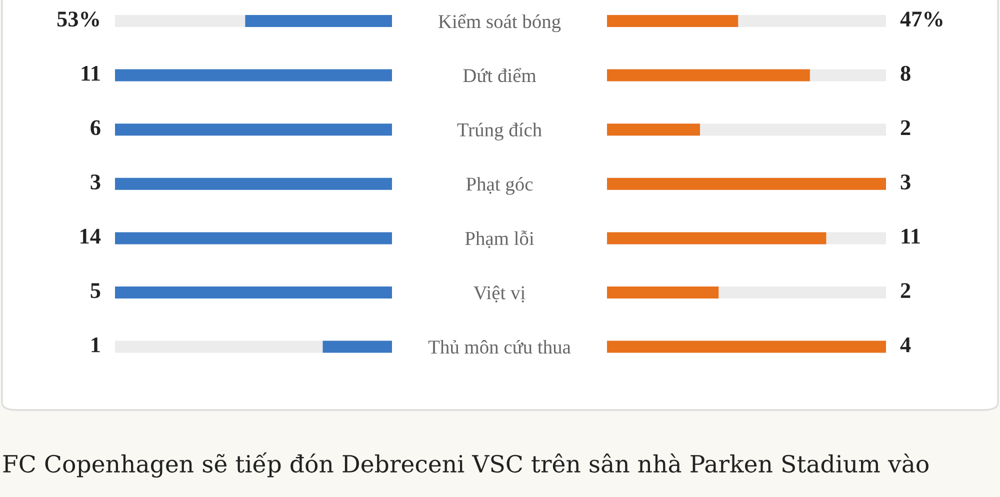 The height and width of the screenshot is (497, 1000). What do you see at coordinates (905, 345) in the screenshot?
I see `data-label: 4` at bounding box center [905, 345].